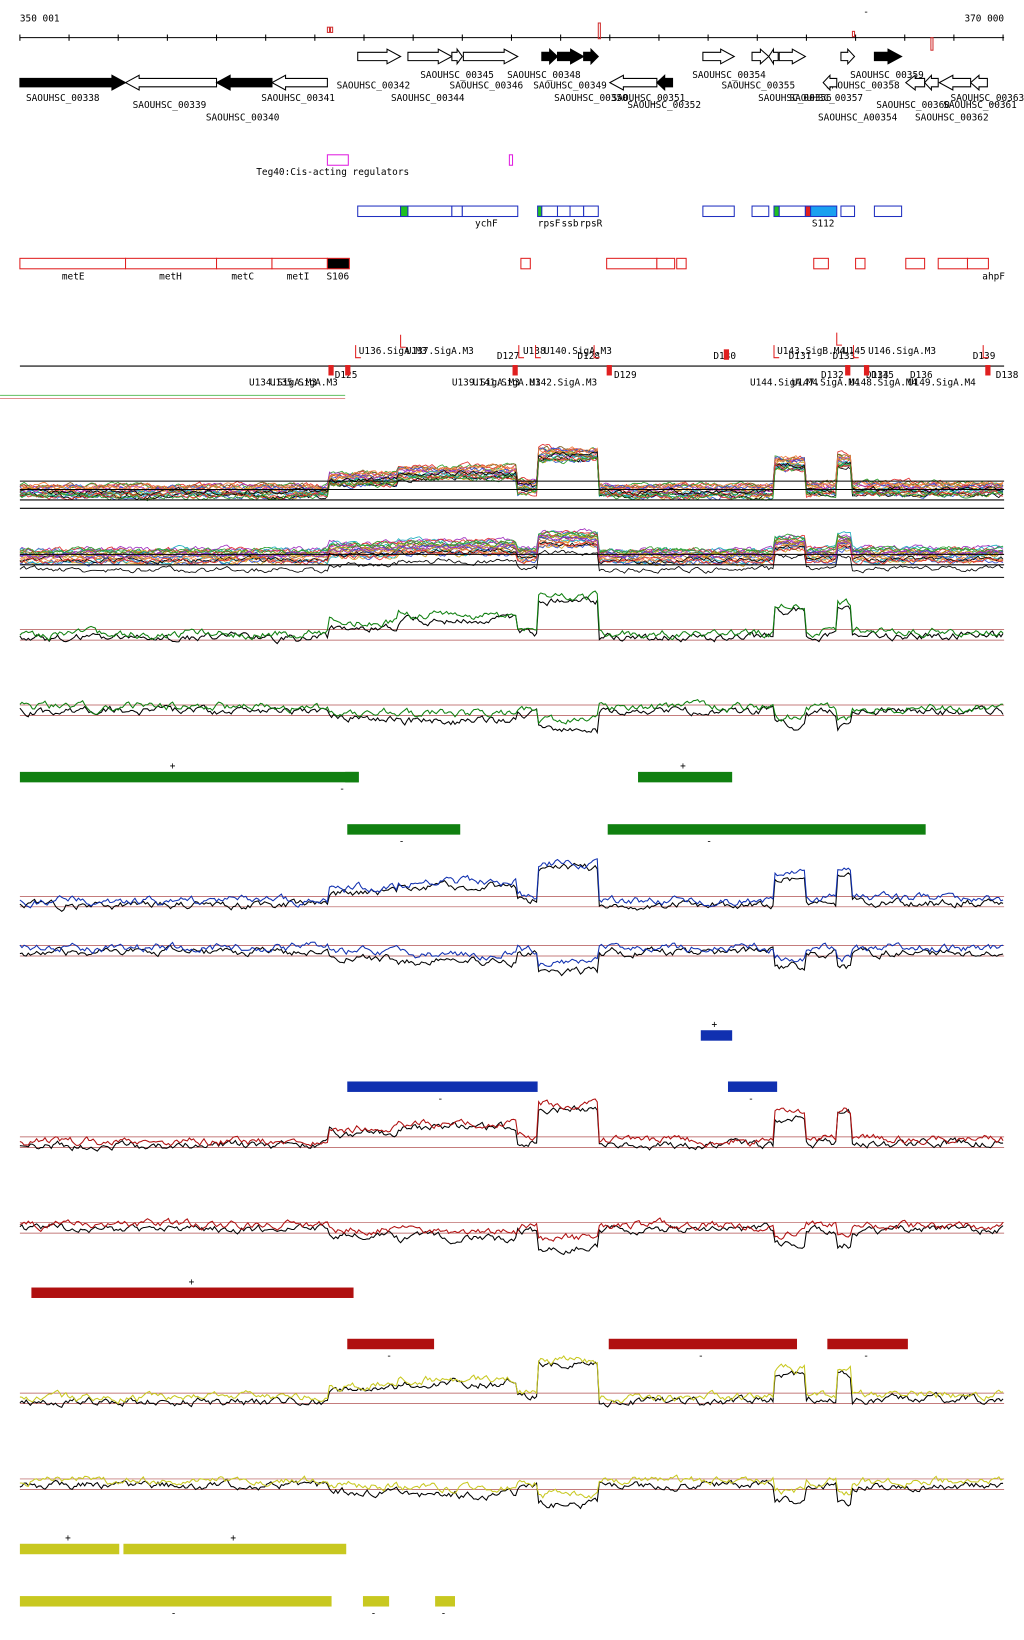 The image size is (1024, 1640). I want to click on gene-label: SAOUHSC_00355, so click(759, 85).